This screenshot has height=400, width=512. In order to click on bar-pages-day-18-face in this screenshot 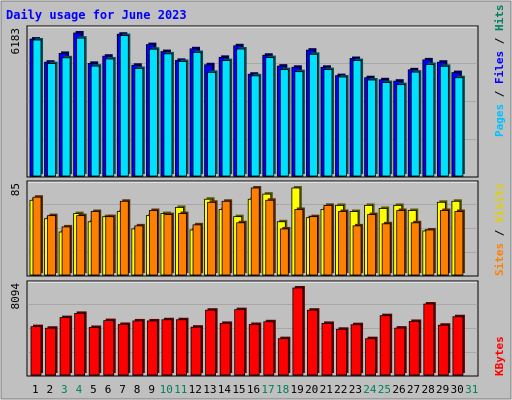, I will do `click(284, 123)`.